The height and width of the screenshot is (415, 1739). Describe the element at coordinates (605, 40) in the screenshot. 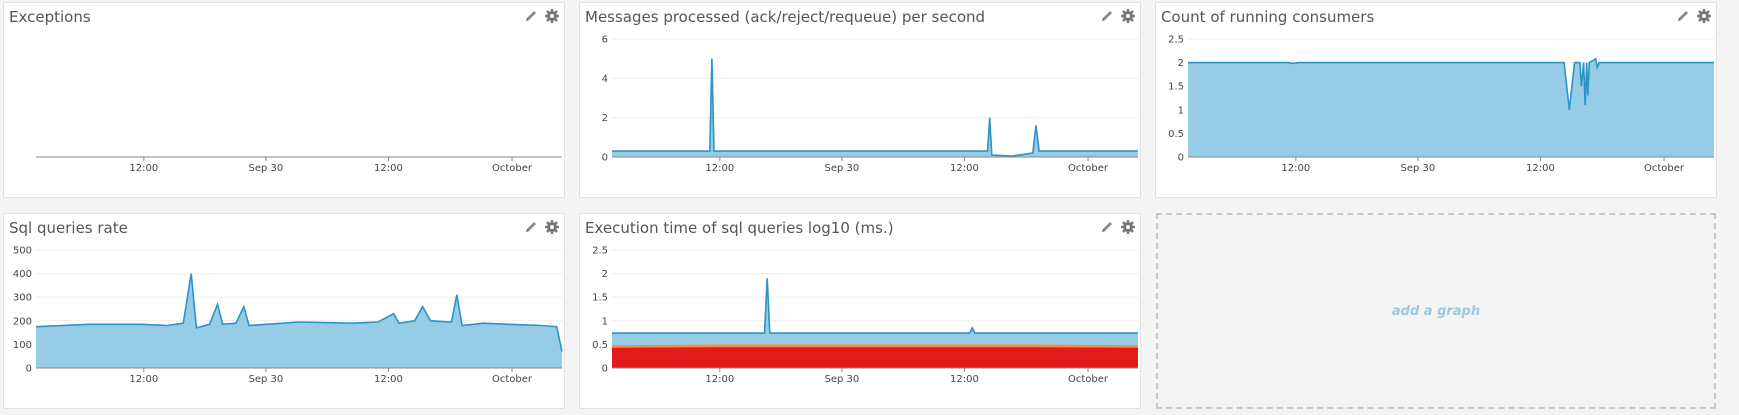

I see `y-tick-label: 6` at that location.